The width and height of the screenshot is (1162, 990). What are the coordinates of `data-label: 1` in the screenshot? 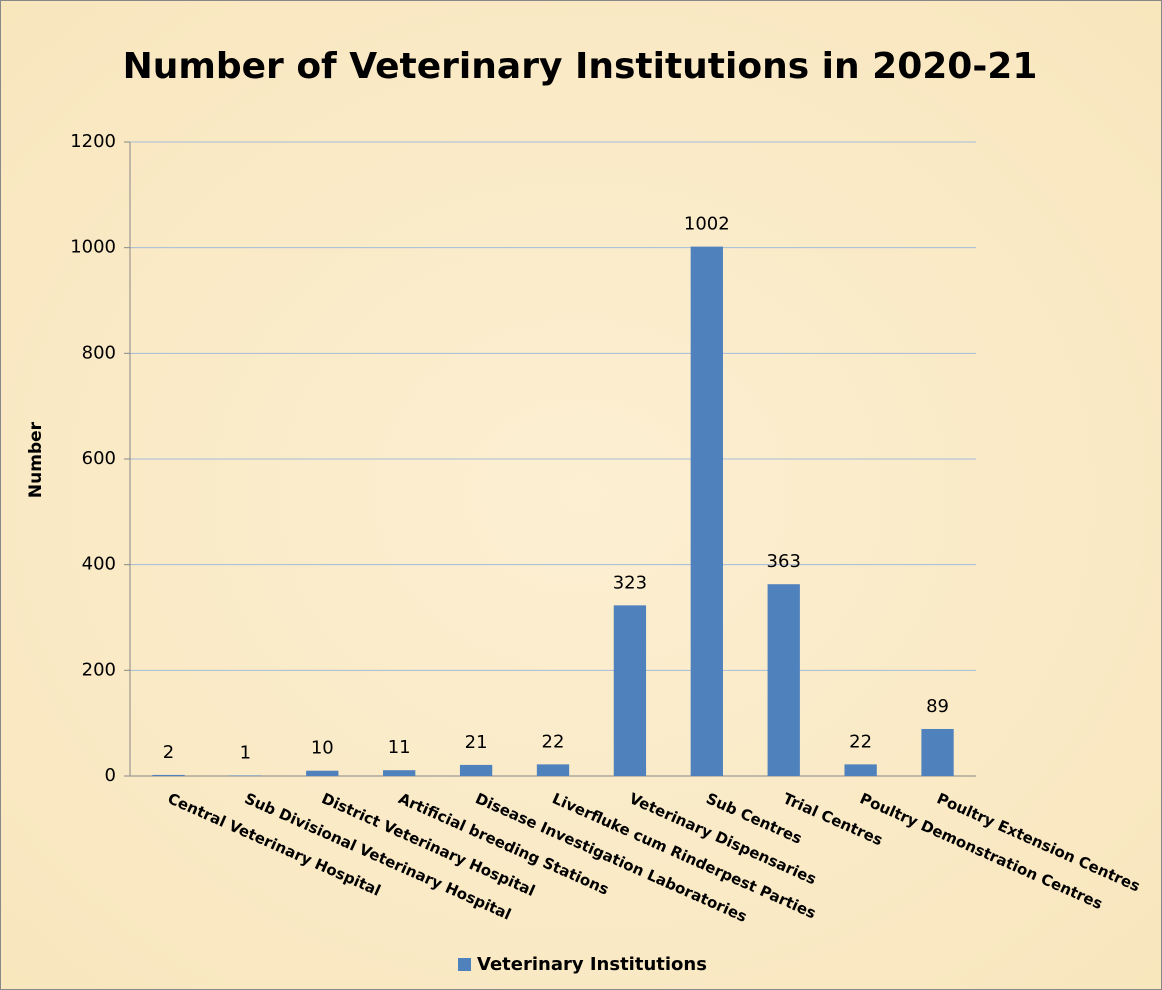 It's located at (245, 752).